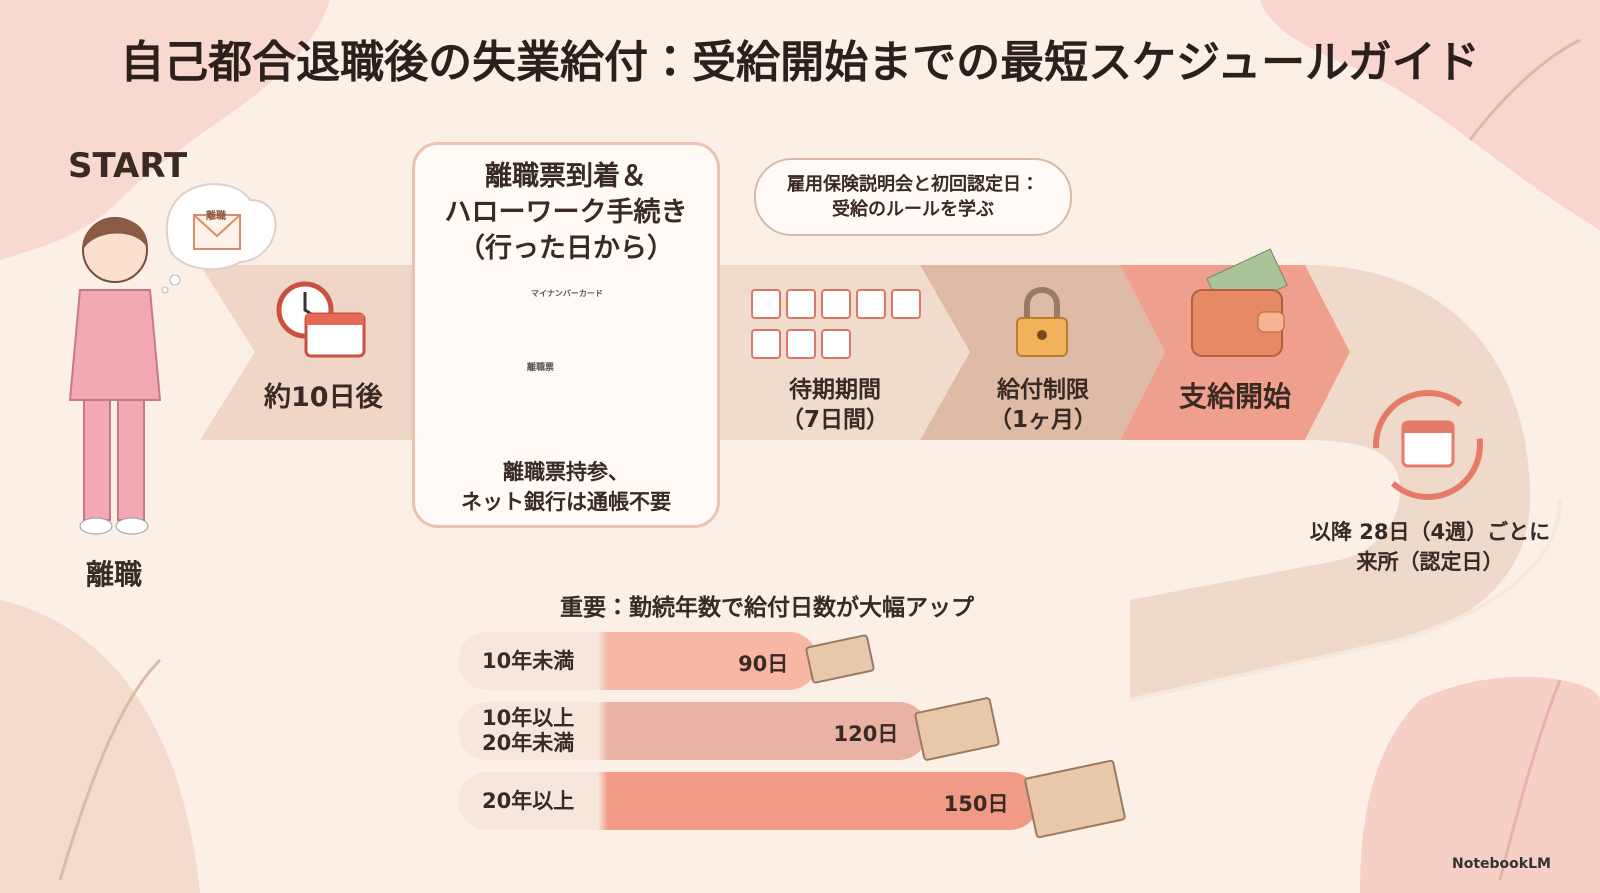 The width and height of the screenshot is (1600, 893). Describe the element at coordinates (566, 487) in the screenshot. I see `card-note: 離職票持参、 ネット銀行は通帳不要` at that location.